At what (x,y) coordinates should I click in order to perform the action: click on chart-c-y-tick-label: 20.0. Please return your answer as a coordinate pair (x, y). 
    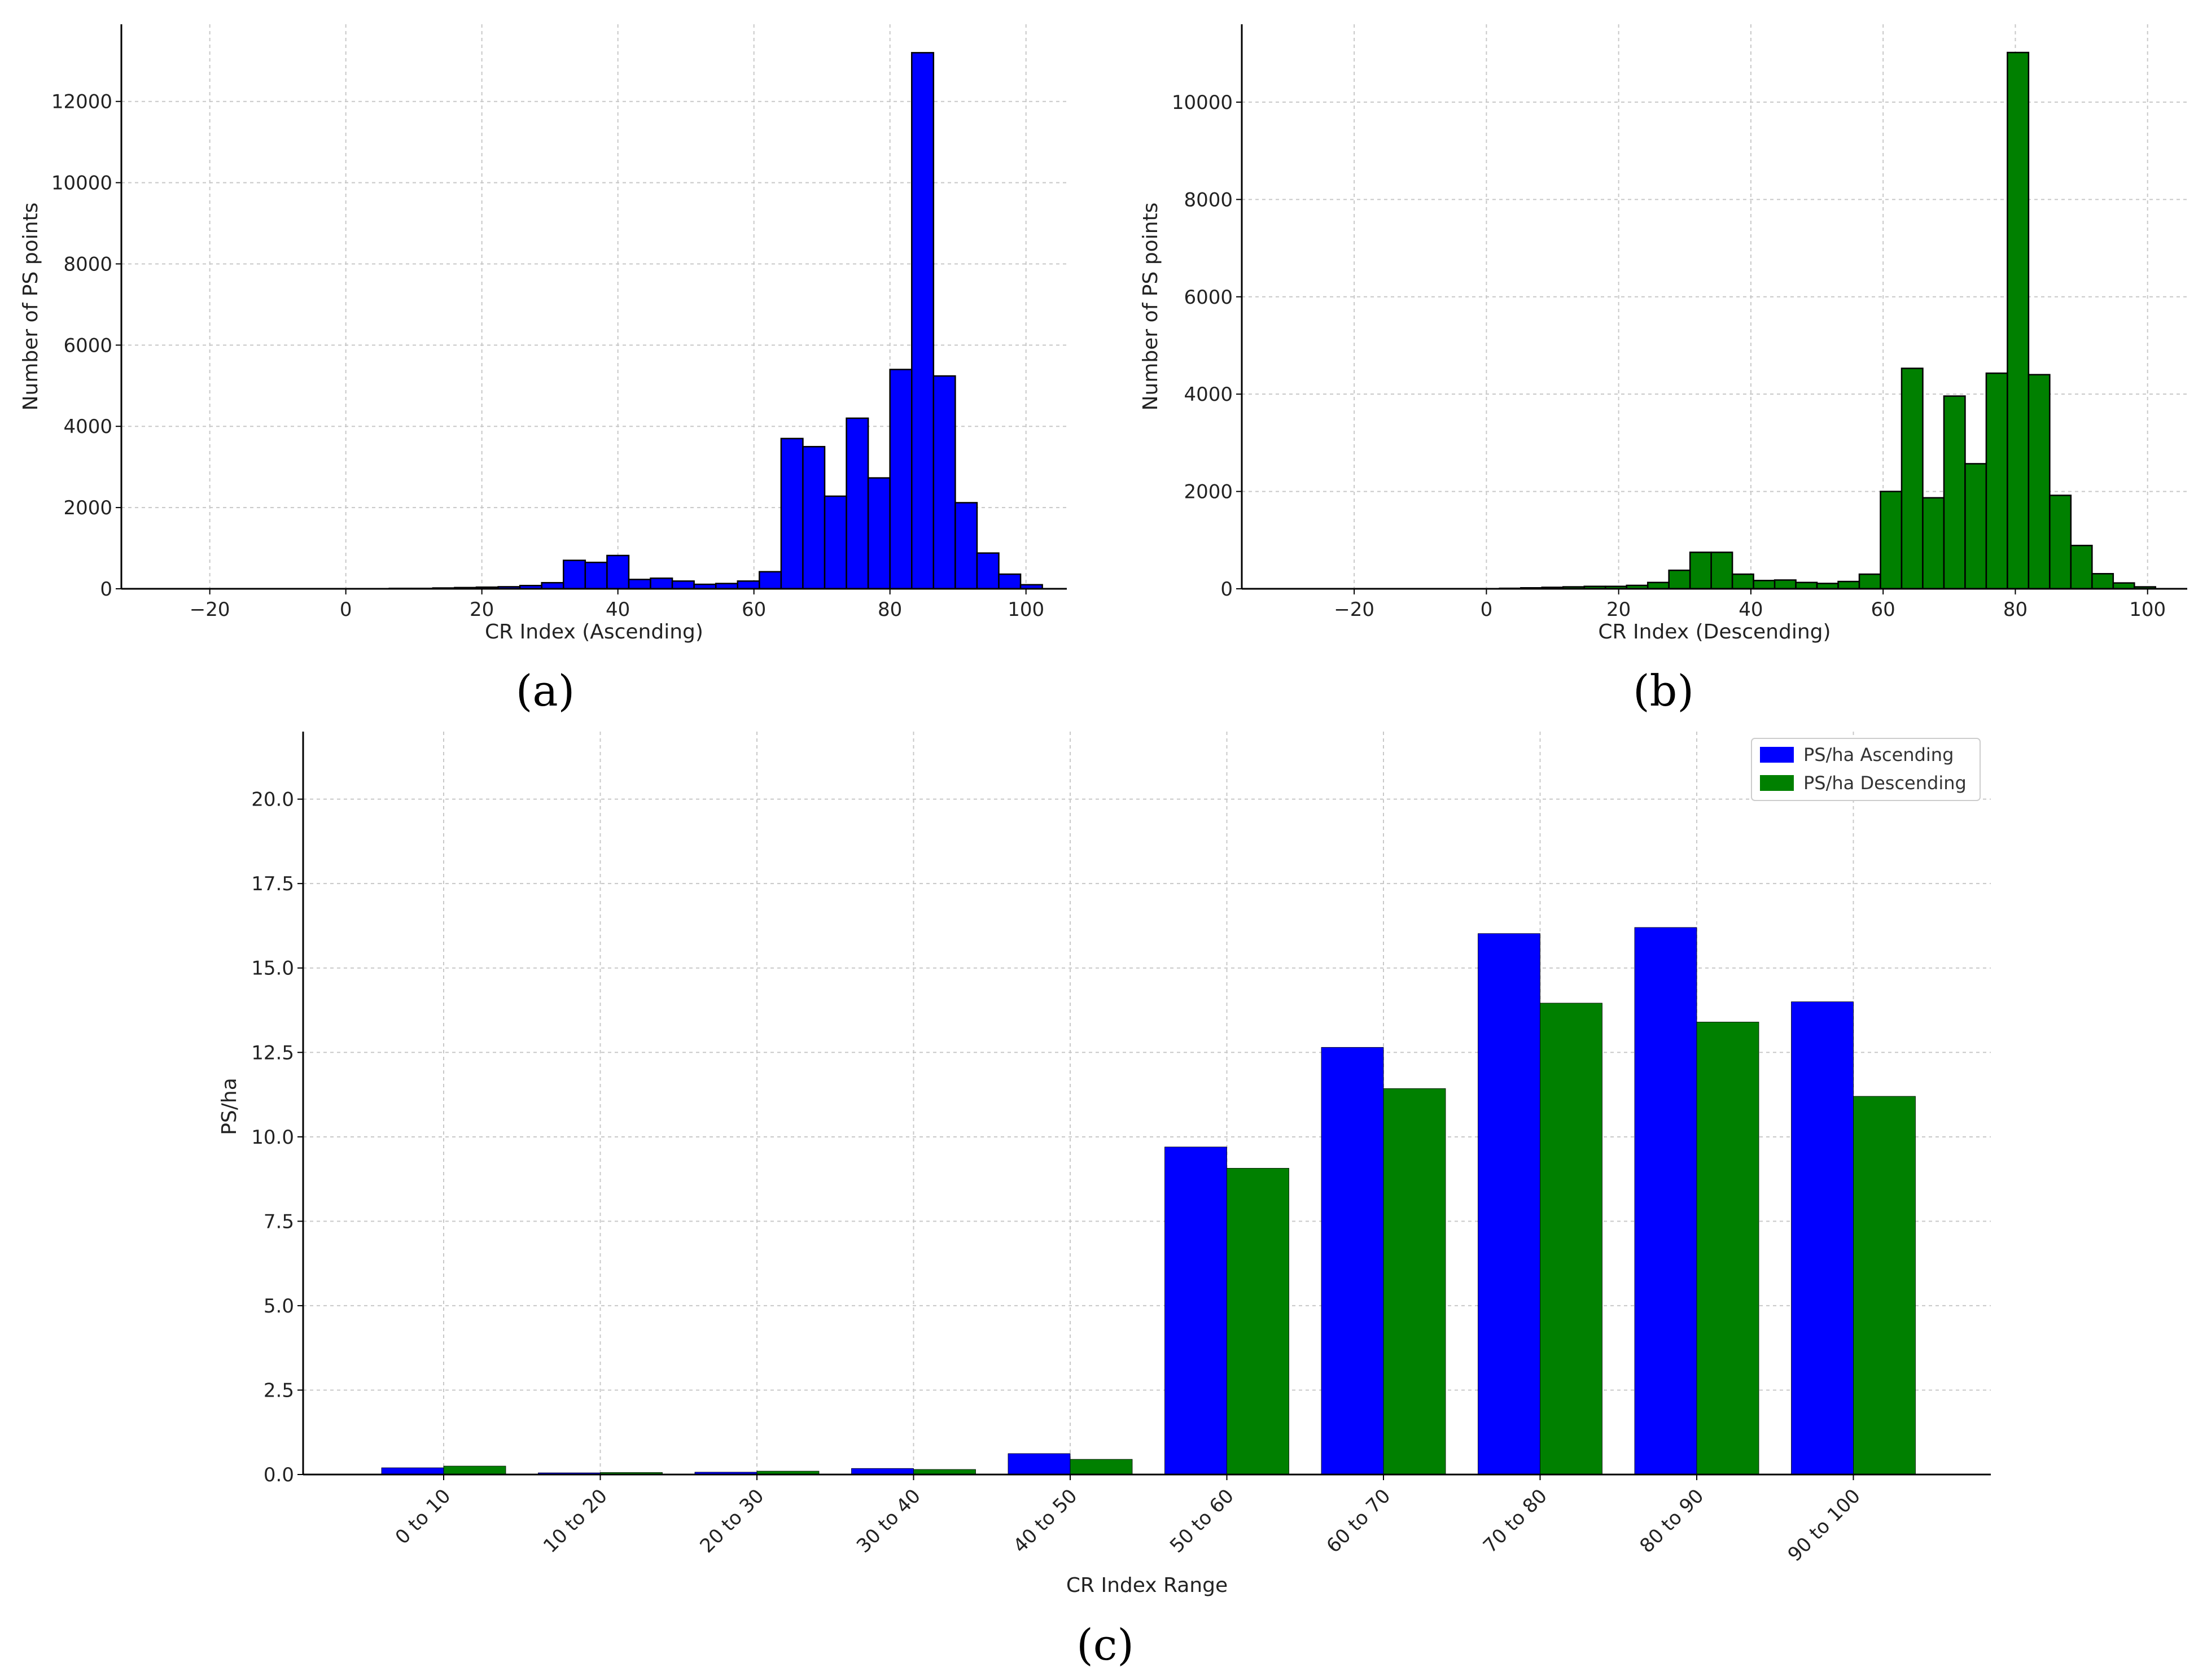
    Looking at the image, I should click on (272, 800).